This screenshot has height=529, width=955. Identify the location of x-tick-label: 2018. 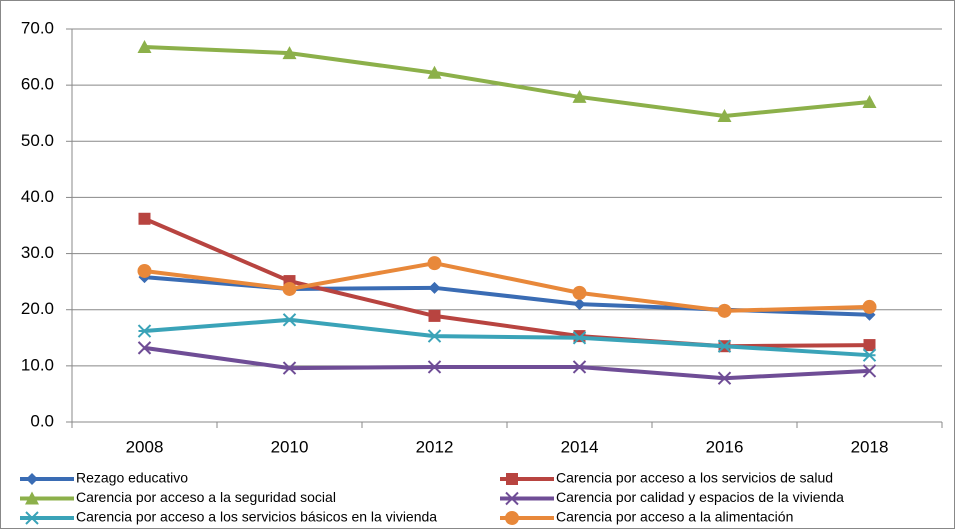
(870, 446).